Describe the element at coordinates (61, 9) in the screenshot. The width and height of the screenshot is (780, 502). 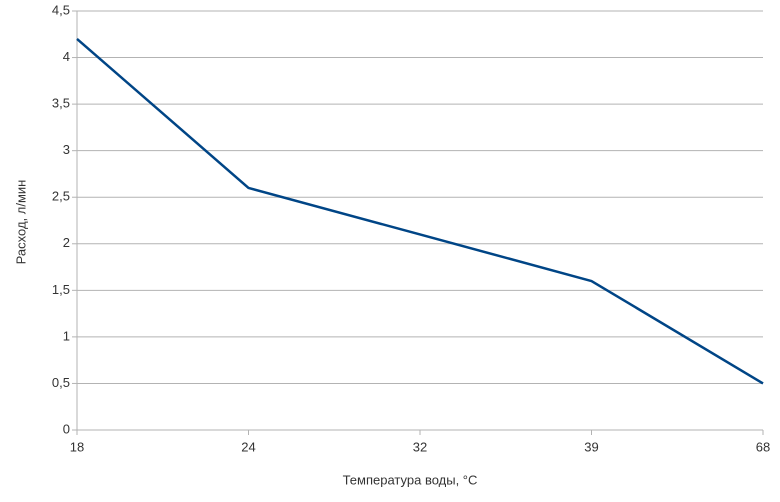
I see `y-tick-label: 4,5` at that location.